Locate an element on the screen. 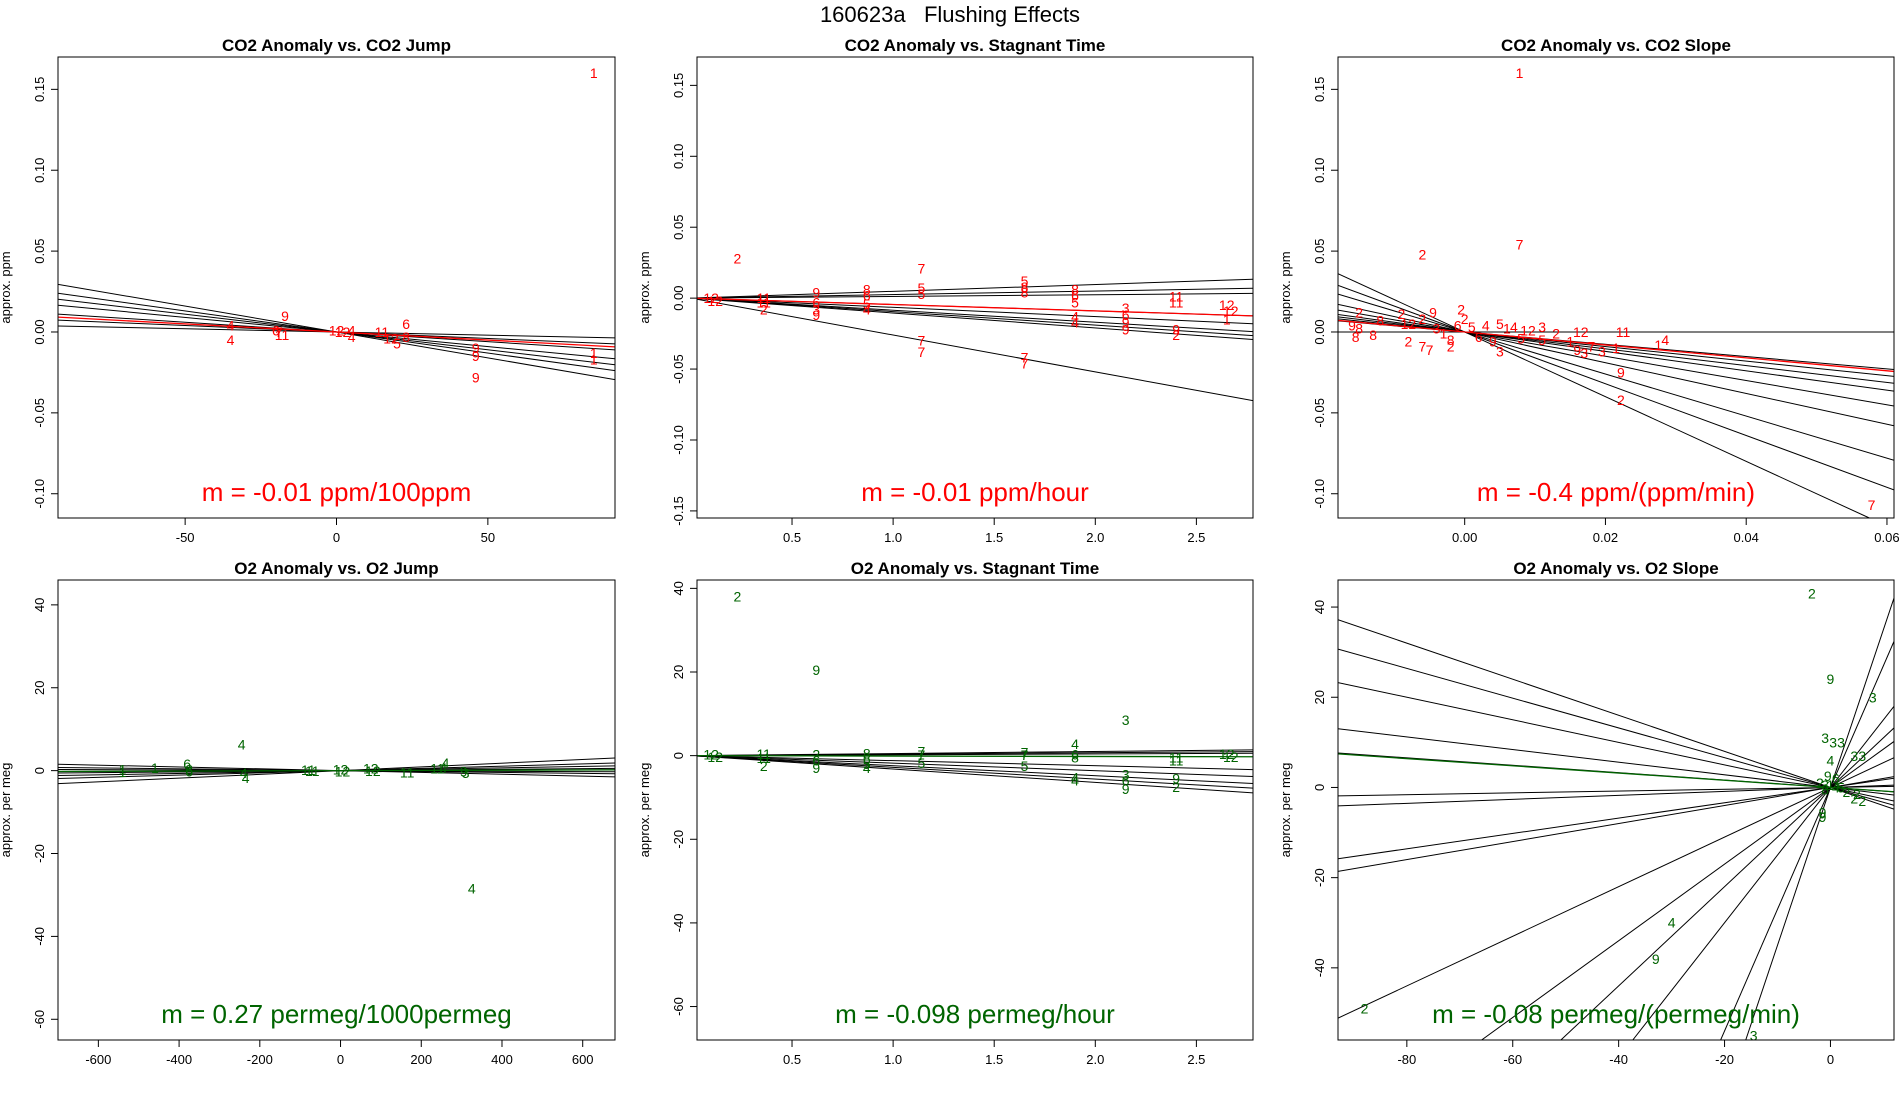  slope-annotation: m = 0.27 permeg/1000permeg is located at coordinates (336, 1014).